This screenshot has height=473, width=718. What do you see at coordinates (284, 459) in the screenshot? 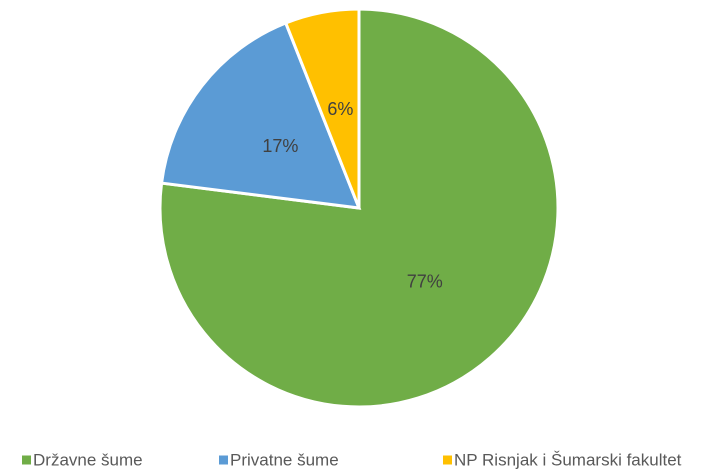
I see `legend-label: Privatne šume` at bounding box center [284, 459].